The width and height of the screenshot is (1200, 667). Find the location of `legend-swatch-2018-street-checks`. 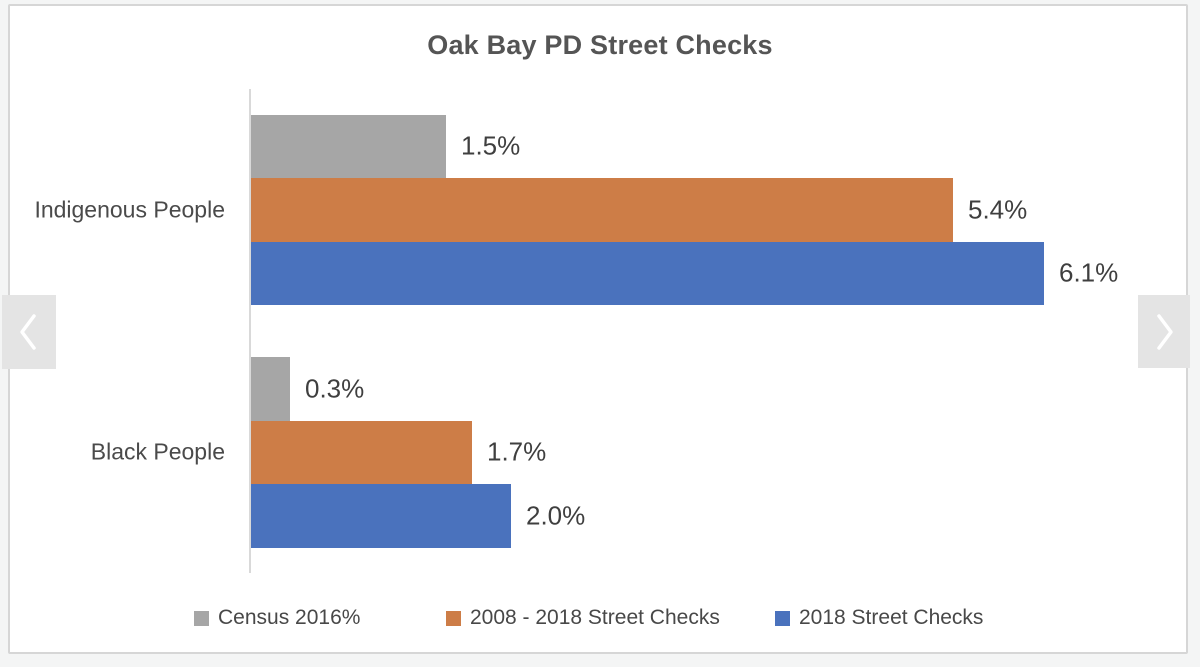

legend-swatch-2018-street-checks is located at coordinates (782, 618).